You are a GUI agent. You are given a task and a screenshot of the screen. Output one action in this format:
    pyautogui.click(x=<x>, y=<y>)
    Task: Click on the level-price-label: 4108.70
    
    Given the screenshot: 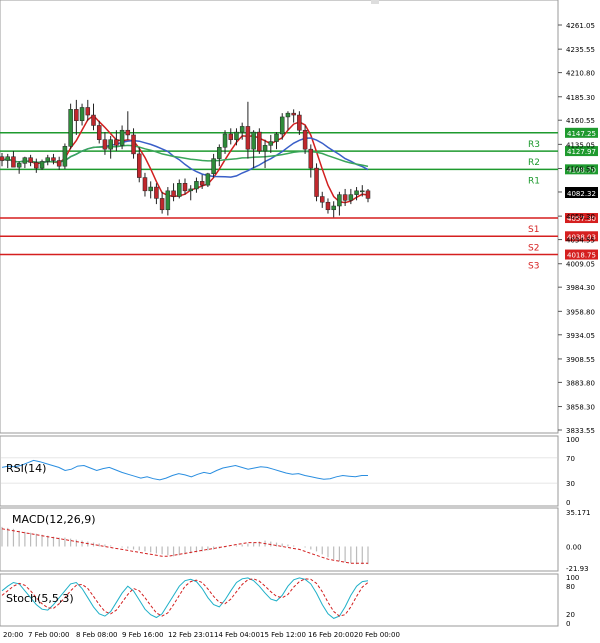 What is the action you would take?
    pyautogui.click(x=581, y=170)
    